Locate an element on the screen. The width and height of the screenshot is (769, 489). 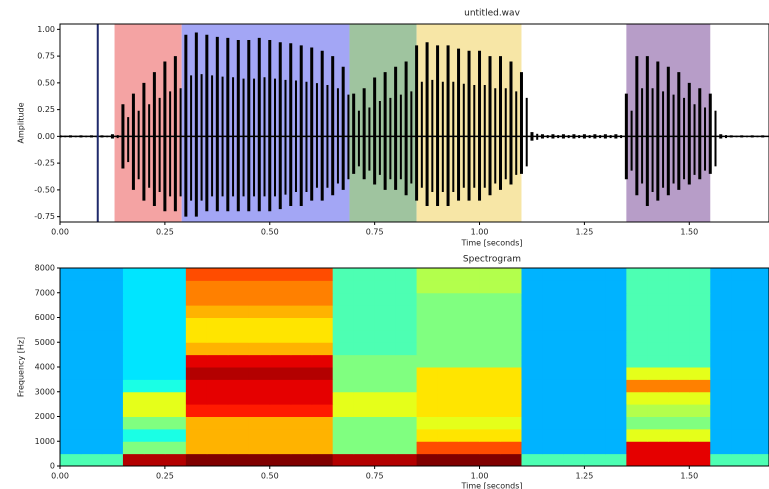
y-tick-label: -0.25 is located at coordinates (44, 163).